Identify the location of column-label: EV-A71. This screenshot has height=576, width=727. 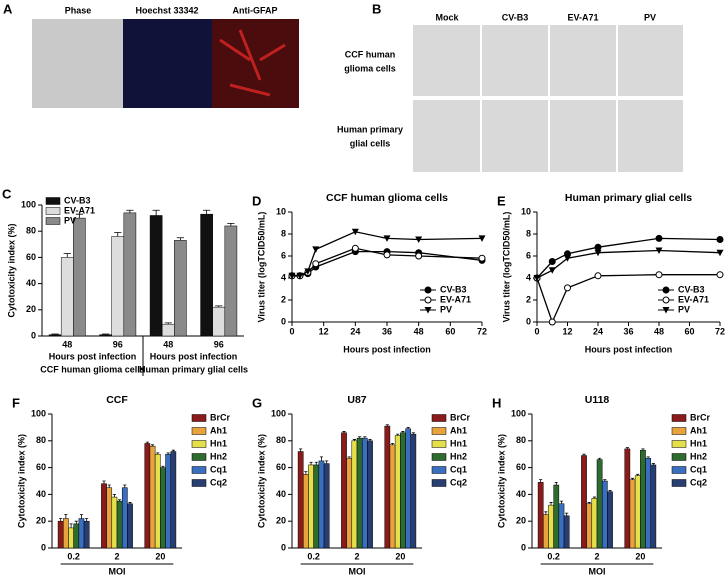
(582, 17).